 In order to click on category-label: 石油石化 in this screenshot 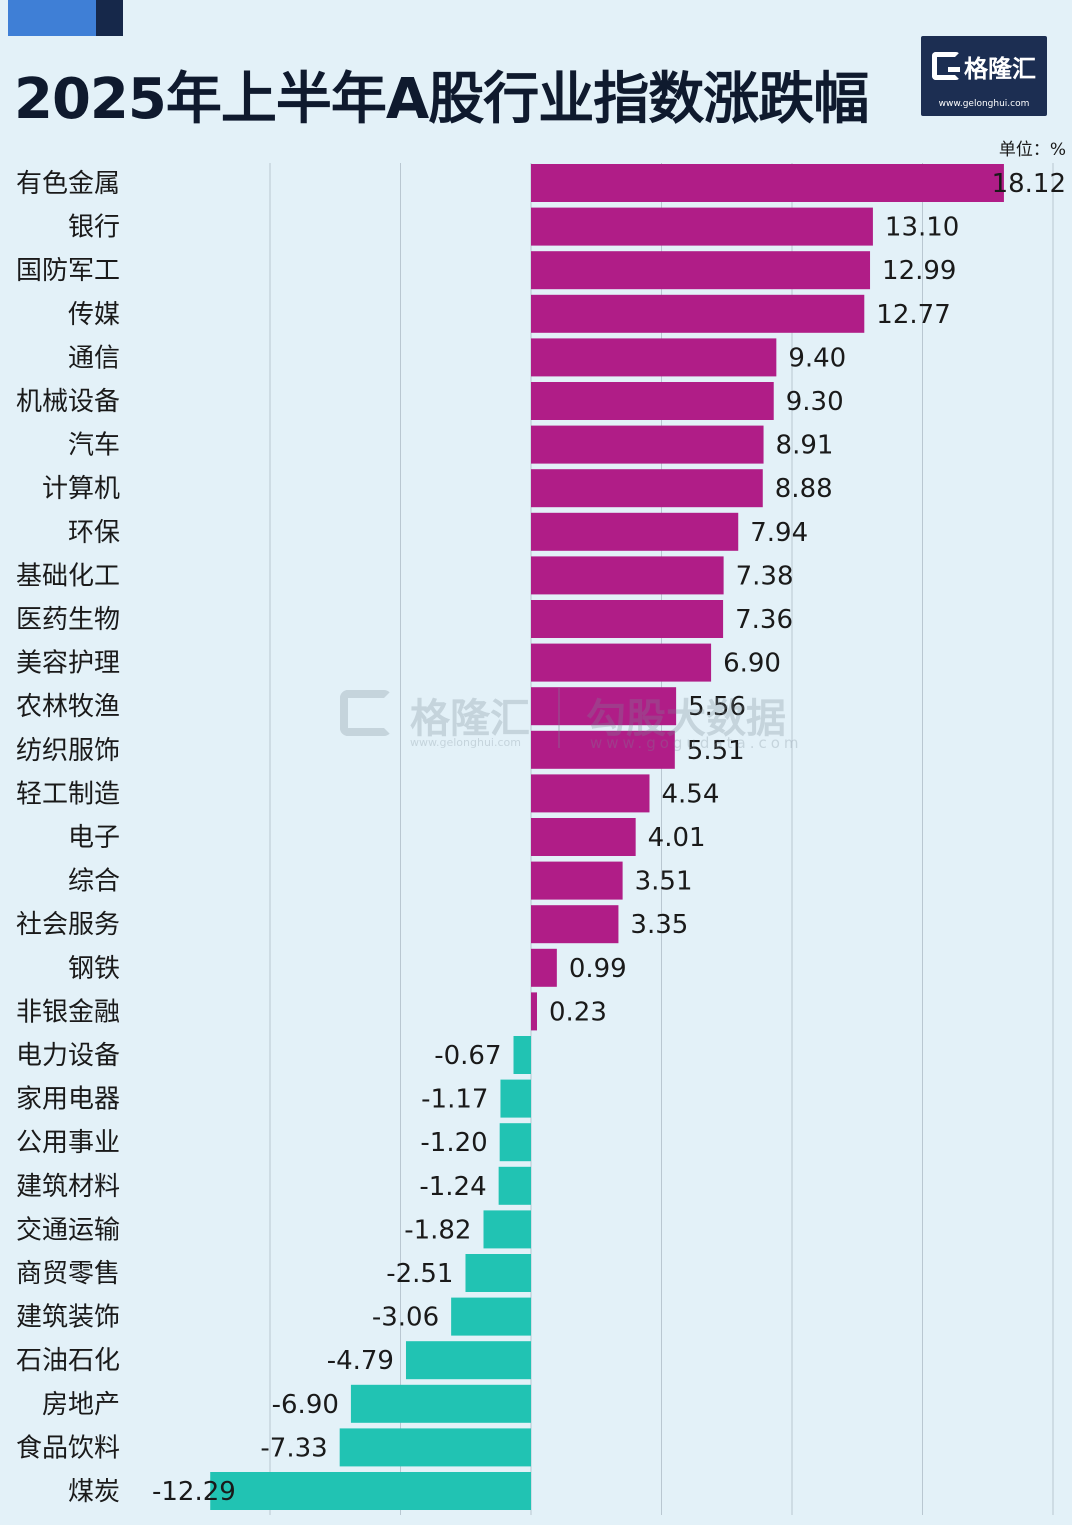, I will do `click(68, 1361)`.